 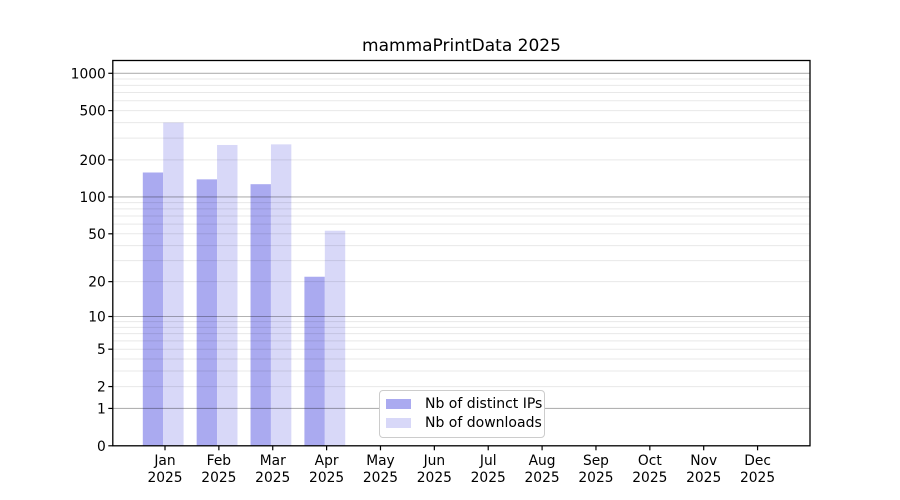 I want to click on legend: Nb of distinct IPs Nb of downloads, so click(x=462, y=414).